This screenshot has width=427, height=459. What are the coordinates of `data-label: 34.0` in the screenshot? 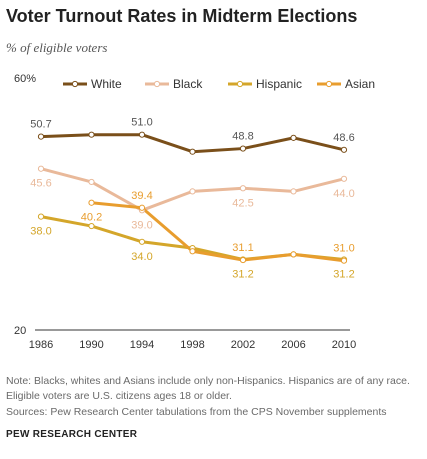 It's located at (141, 257).